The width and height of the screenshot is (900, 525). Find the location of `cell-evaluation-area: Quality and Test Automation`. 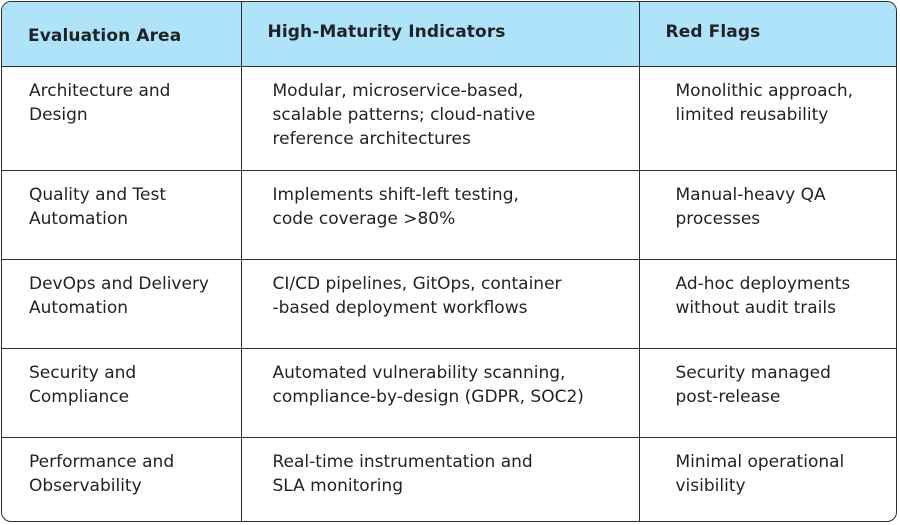

cell-evaluation-area: Quality and Test Automation is located at coordinates (122, 215).